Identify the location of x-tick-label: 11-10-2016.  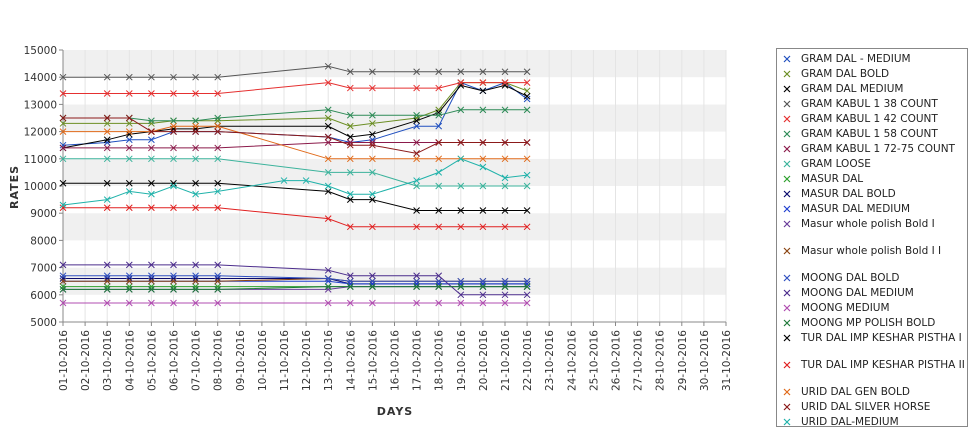
(285, 360).